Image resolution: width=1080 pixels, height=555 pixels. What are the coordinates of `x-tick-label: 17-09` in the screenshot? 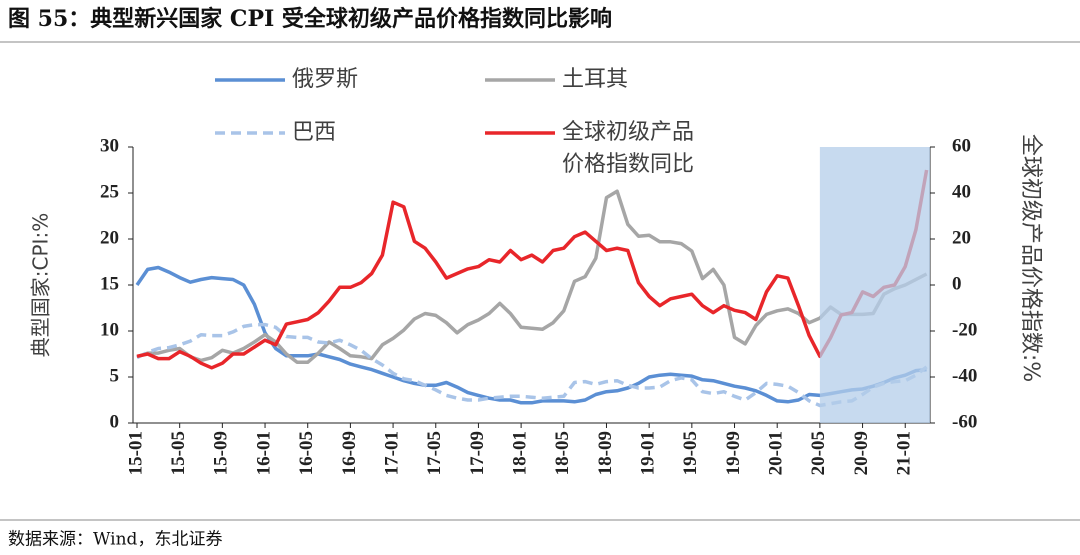 It's located at (477, 453).